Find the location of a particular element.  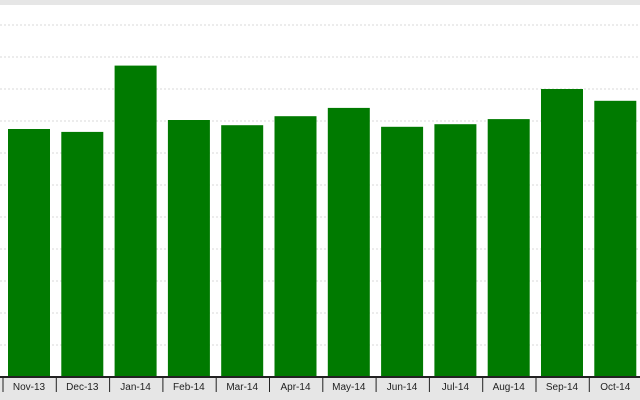

x-tick-label-nov-13: Nov-13 is located at coordinates (29, 387).